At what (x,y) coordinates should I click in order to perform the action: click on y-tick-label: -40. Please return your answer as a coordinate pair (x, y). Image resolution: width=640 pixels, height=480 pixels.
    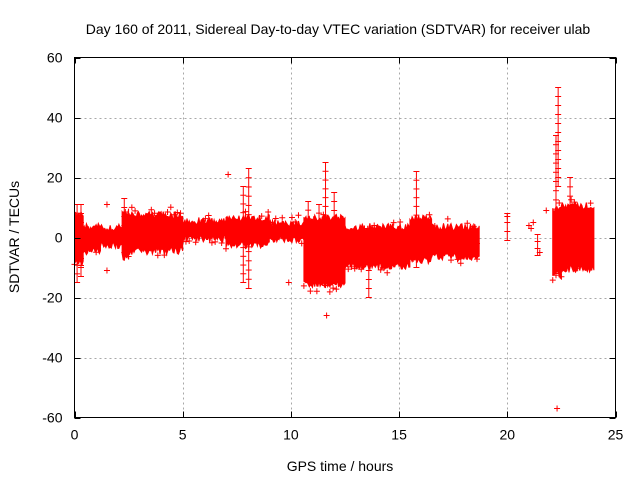
    Looking at the image, I should click on (52, 358).